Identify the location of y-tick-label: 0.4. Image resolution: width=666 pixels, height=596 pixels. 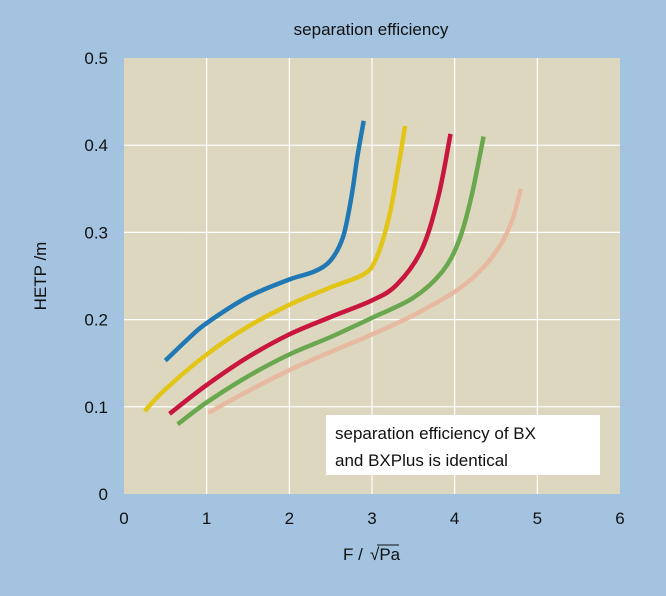
(96, 145).